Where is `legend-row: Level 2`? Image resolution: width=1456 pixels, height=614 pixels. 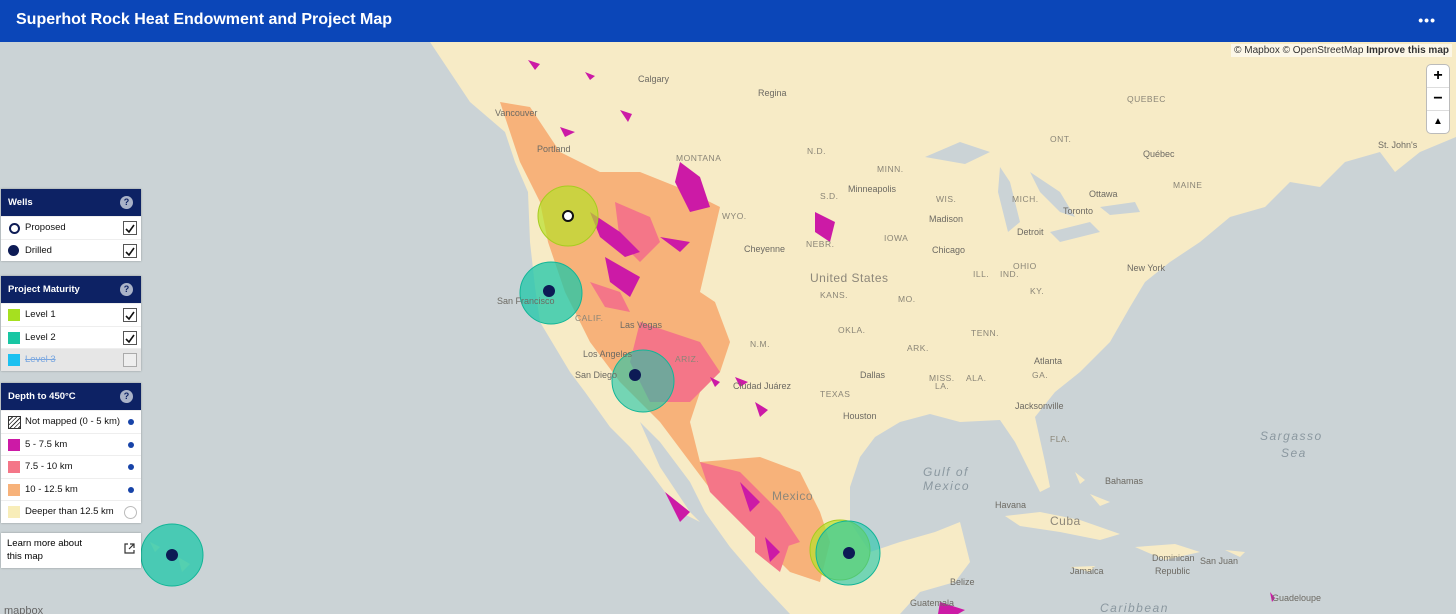 legend-row: Level 2 is located at coordinates (71, 337).